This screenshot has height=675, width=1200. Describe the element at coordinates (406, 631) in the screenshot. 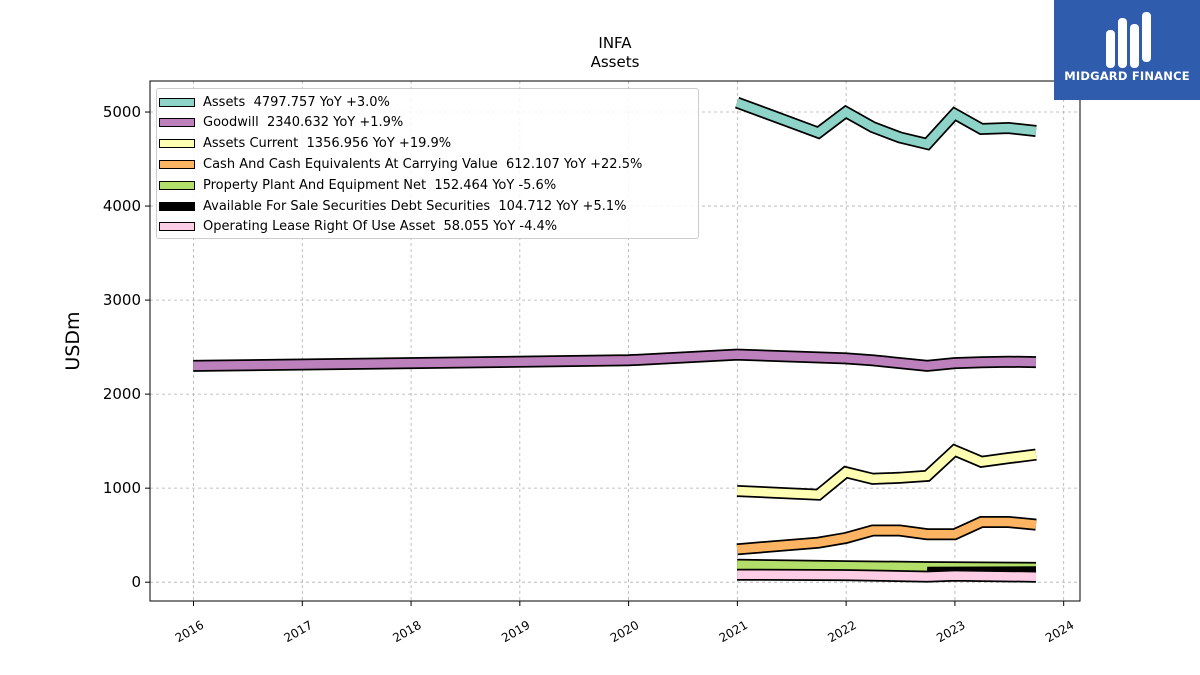

I see `x-tick-label: 2018` at that location.